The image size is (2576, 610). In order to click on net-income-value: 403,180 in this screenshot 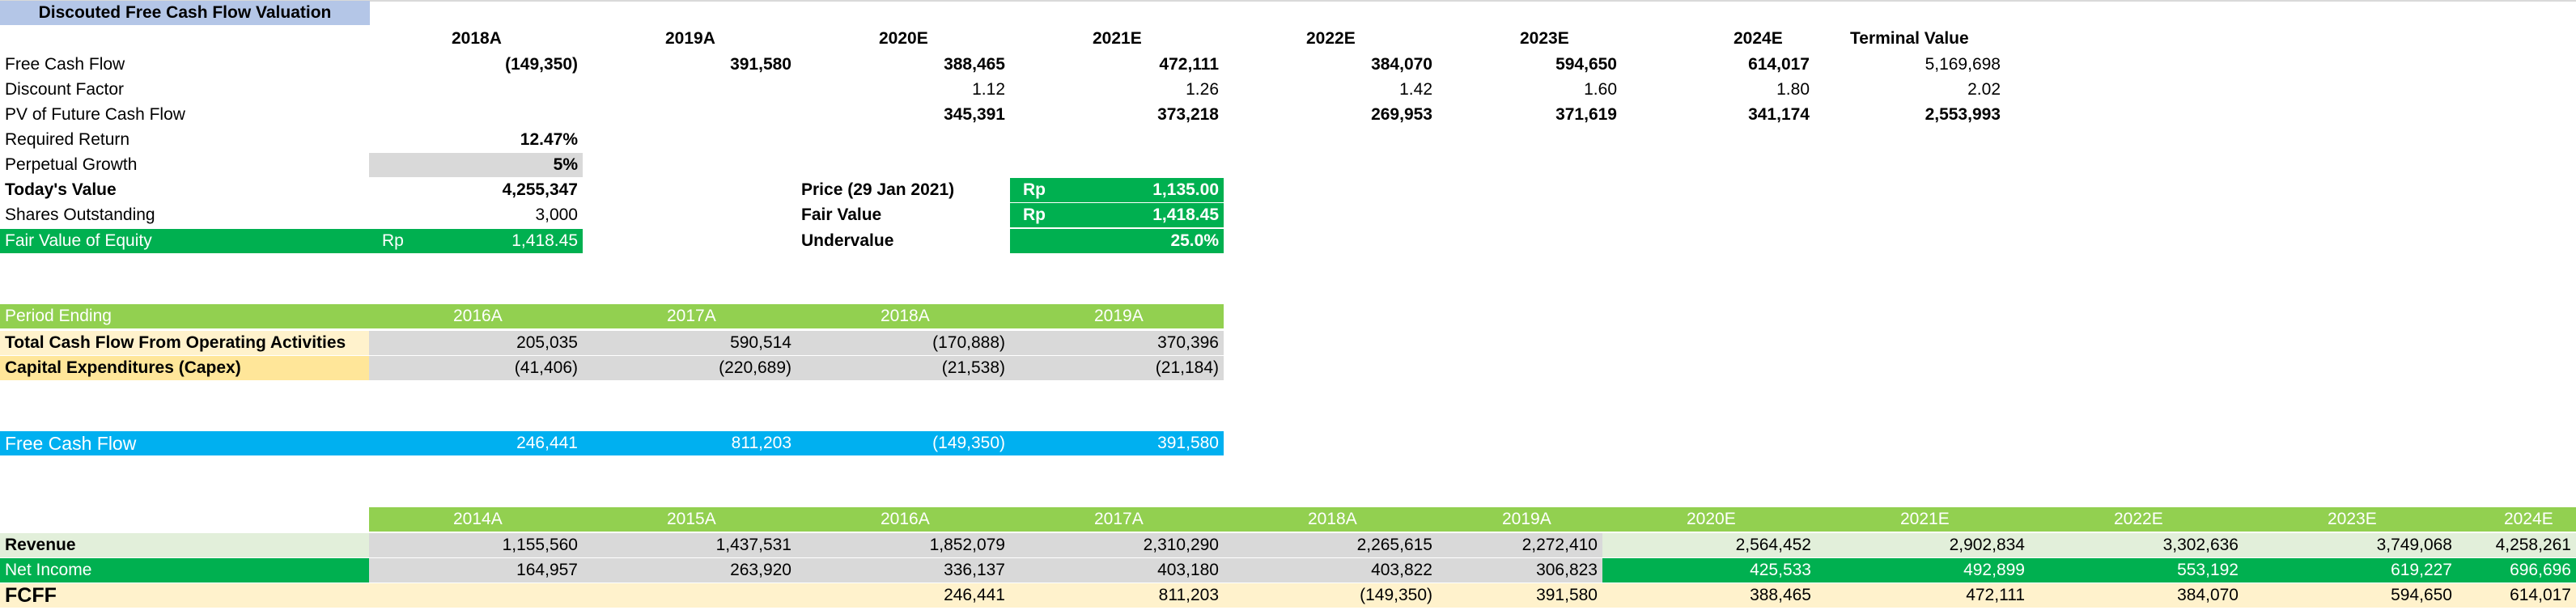, I will do `click(1117, 570)`.